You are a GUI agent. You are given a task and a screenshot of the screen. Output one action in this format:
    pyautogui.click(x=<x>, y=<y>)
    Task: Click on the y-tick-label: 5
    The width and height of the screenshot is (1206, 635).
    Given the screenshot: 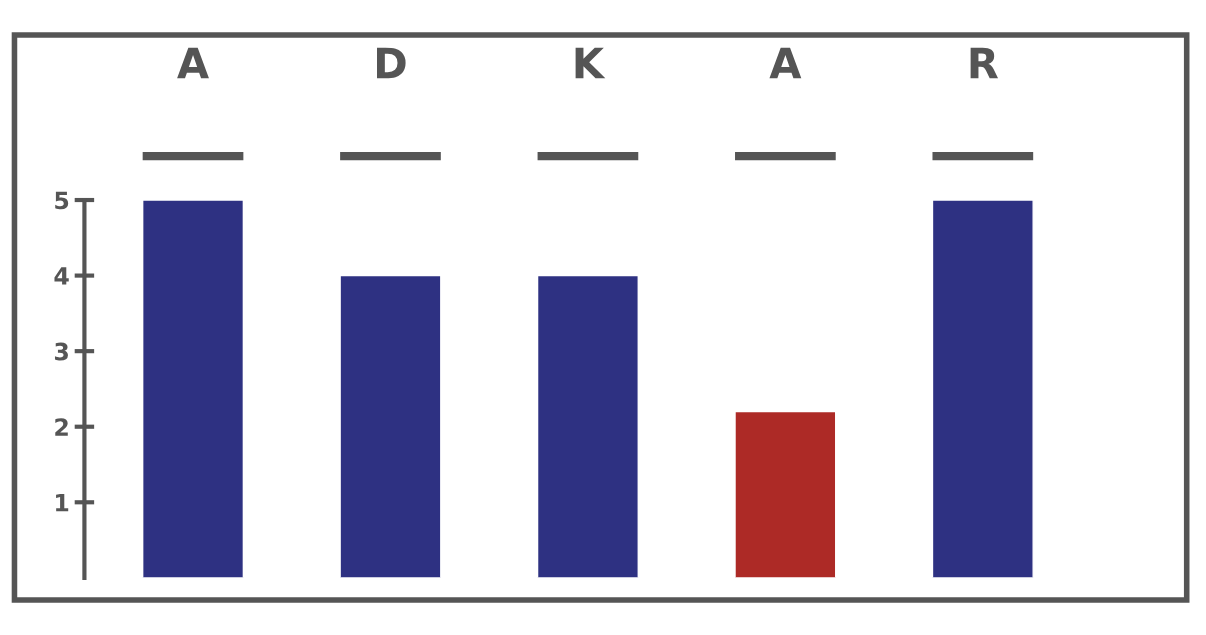 What is the action you would take?
    pyautogui.click(x=62, y=200)
    